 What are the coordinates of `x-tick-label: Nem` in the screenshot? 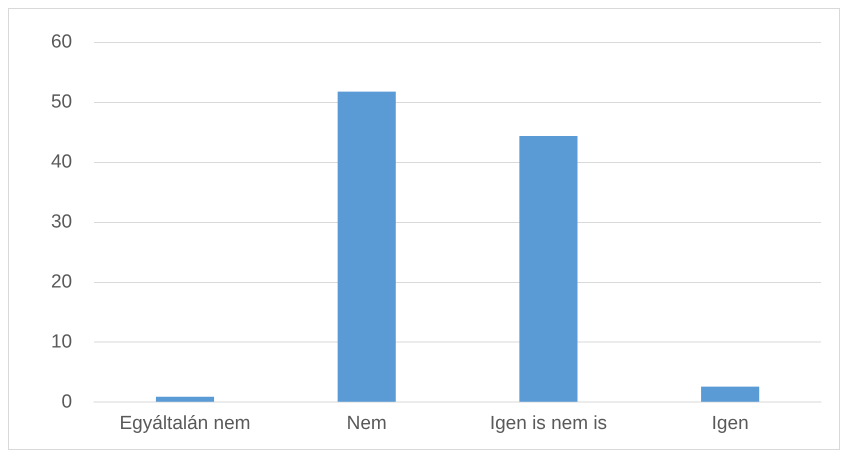 It's located at (366, 423).